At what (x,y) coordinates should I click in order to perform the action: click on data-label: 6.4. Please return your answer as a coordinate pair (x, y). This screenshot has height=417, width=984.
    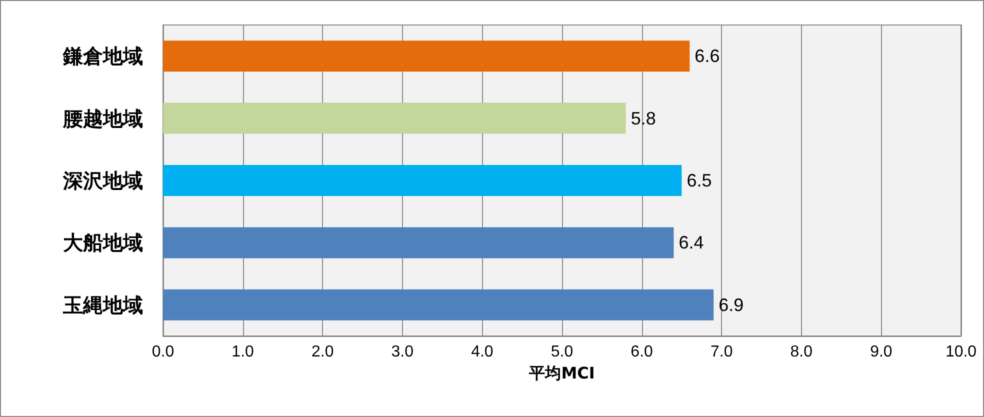
    Looking at the image, I should click on (691, 242).